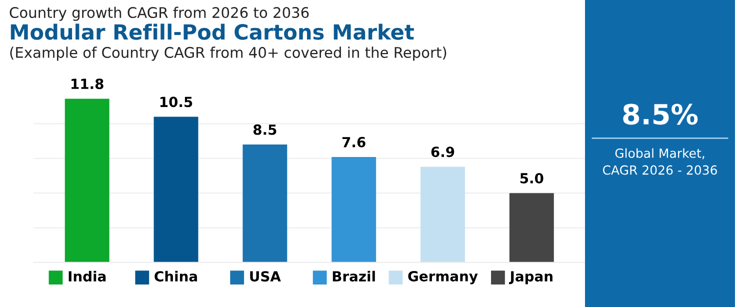 This screenshot has height=307, width=750. What do you see at coordinates (442, 152) in the screenshot?
I see `data-label: 6.9` at bounding box center [442, 152].